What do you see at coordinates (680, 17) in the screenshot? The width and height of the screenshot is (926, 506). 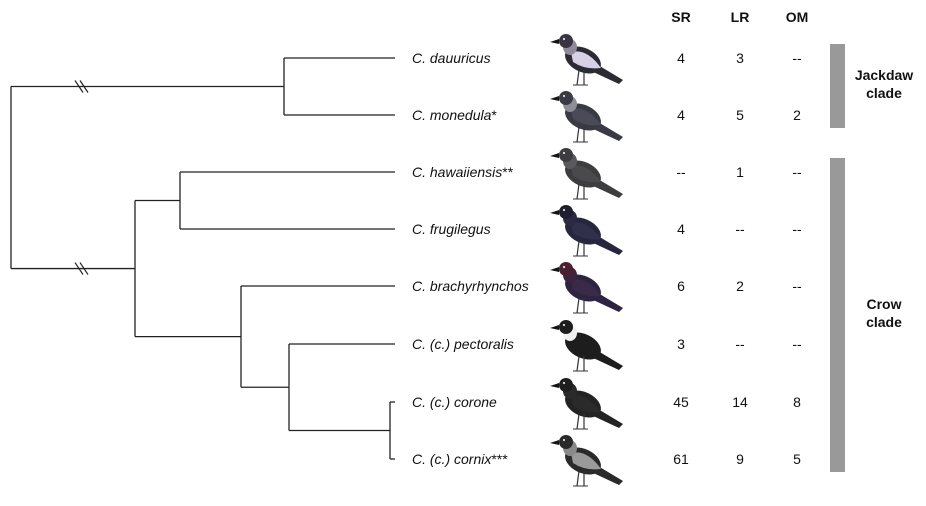 I see `column-header-sr: SR` at bounding box center [680, 17].